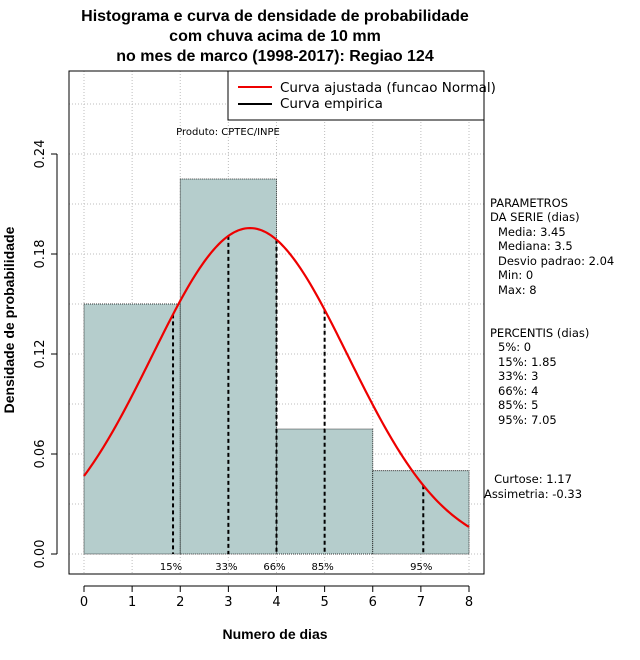  I want to click on percentile-label: 95%, so click(421, 567).